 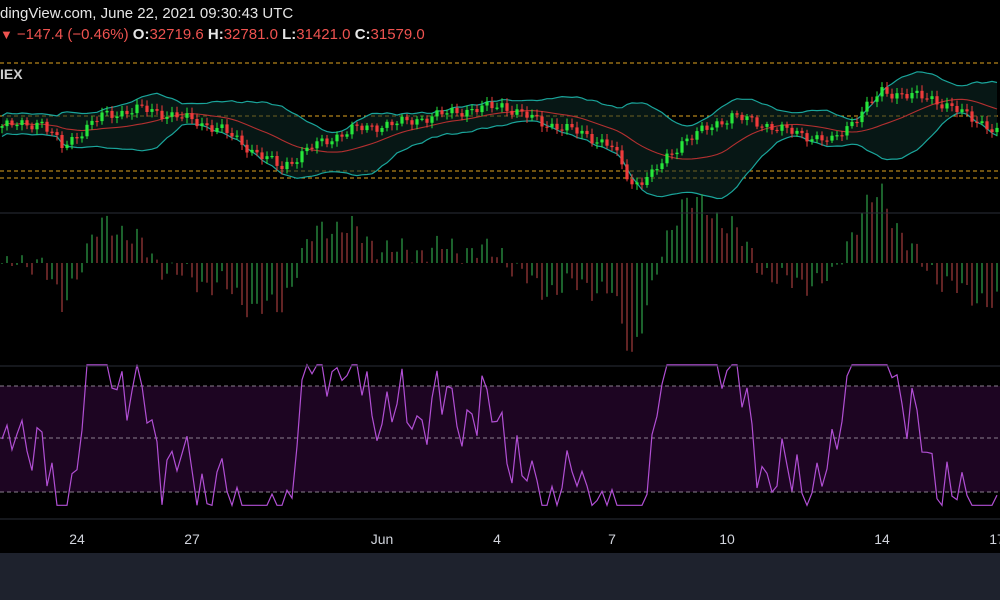 I want to click on bottom-toolbar, so click(x=500, y=576).